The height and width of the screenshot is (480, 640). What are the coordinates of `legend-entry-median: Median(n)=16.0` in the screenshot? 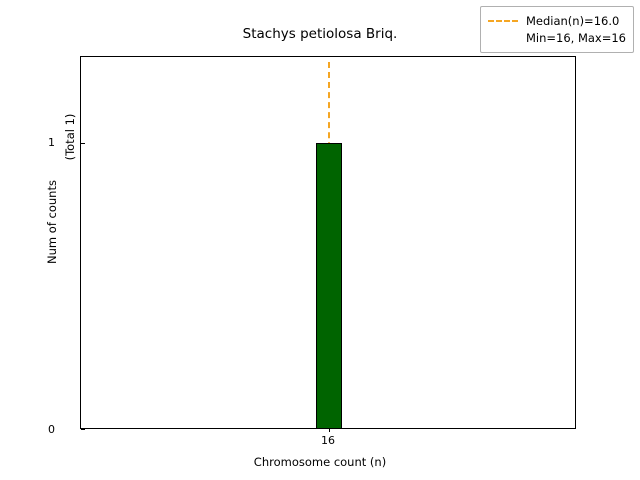 It's located at (556, 20).